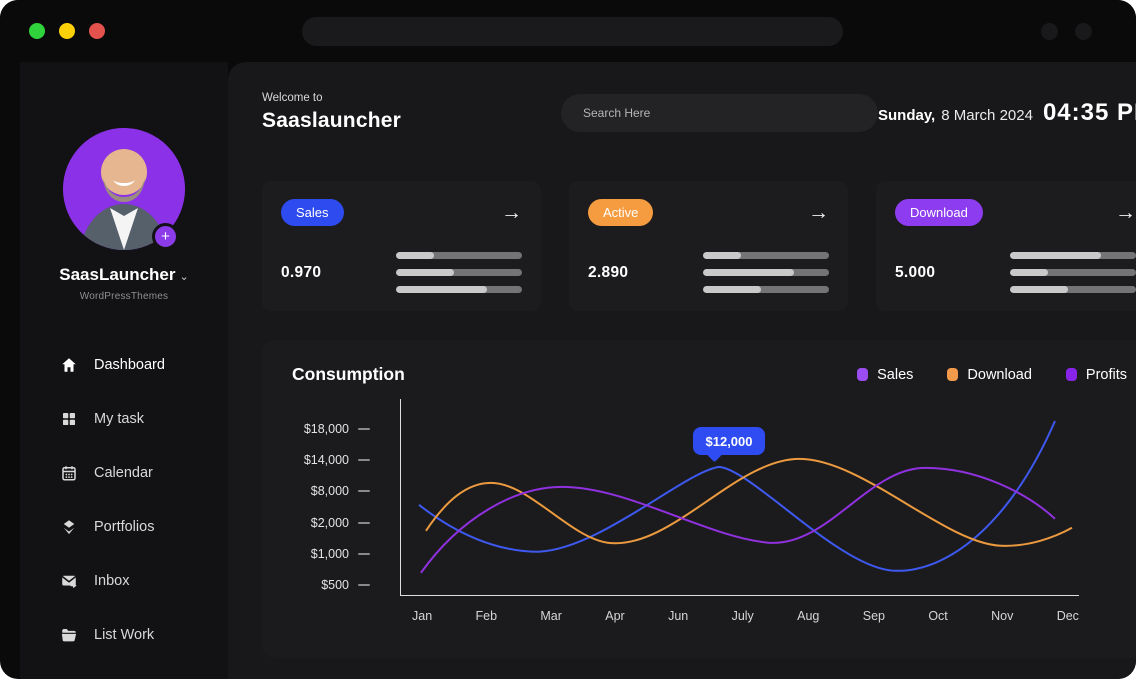  Describe the element at coordinates (621, 212) in the screenshot. I see `active-badge: Active` at that location.